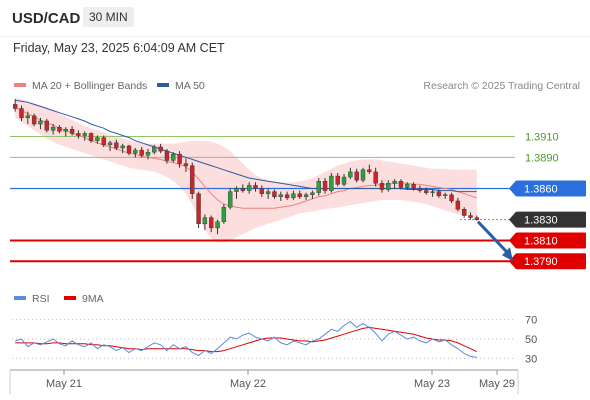  What do you see at coordinates (432, 384) in the screenshot?
I see `x-tick-label-May-23: May 23` at bounding box center [432, 384].